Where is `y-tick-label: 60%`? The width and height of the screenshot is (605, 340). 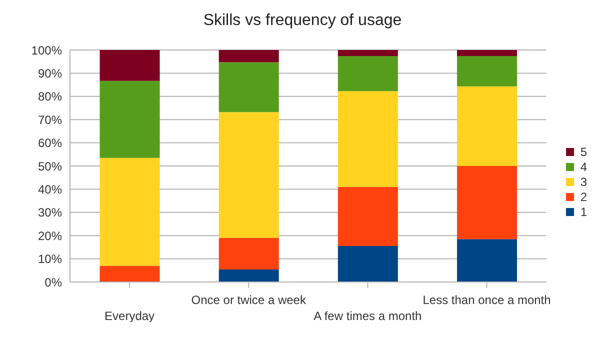 y-tick-label: 60% is located at coordinates (50, 143).